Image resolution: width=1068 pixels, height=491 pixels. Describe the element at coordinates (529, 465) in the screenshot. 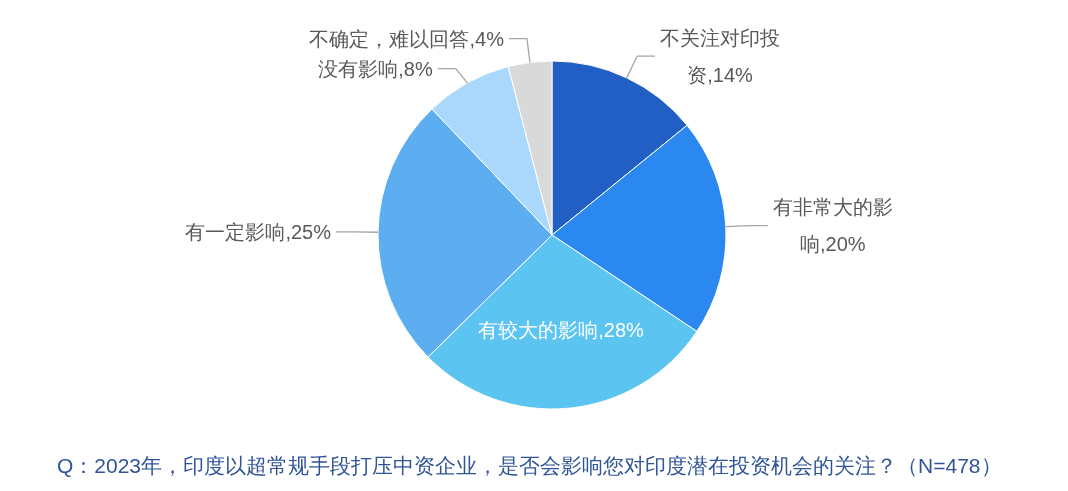

I see `annotation: Q：2023年，印度以超常规手段打压中资企业，是否会影响您对印度潜在投资机会的关注？（N=478）` at that location.